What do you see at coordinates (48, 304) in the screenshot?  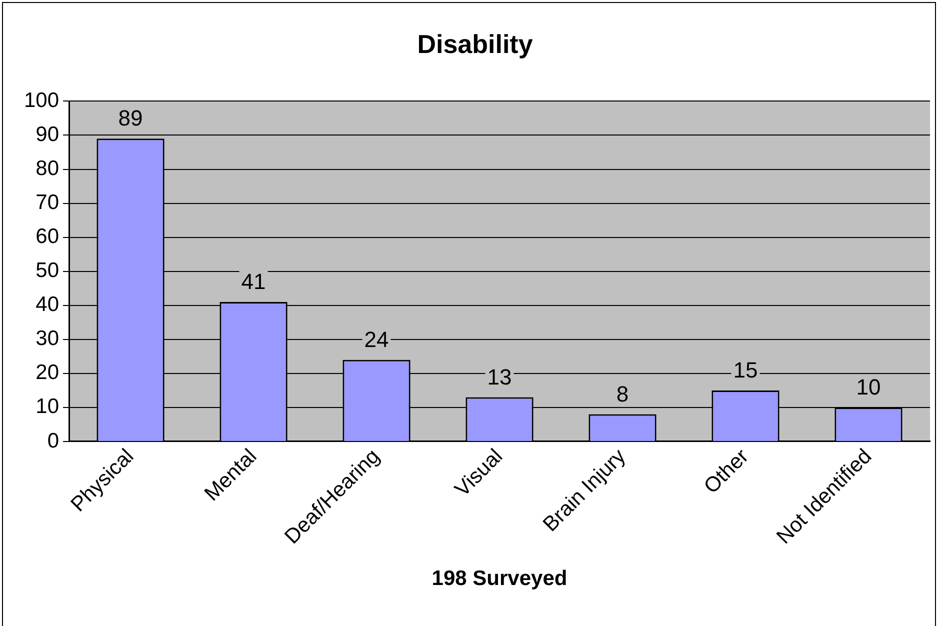 I see `y-tick-label: 40` at bounding box center [48, 304].